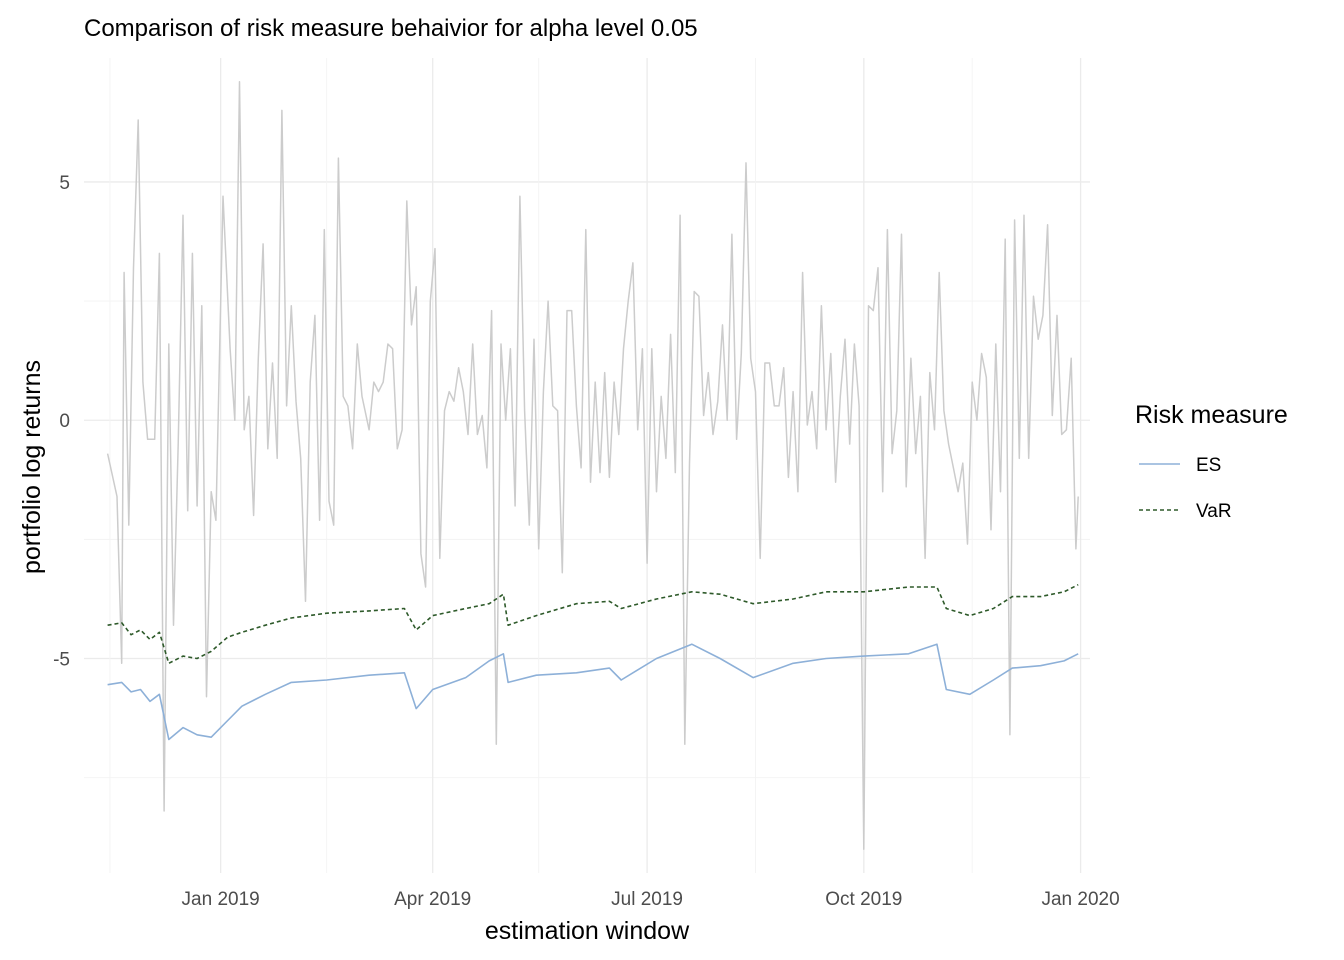  What do you see at coordinates (647, 899) in the screenshot?
I see `x-tick-label: Jul 2019` at bounding box center [647, 899].